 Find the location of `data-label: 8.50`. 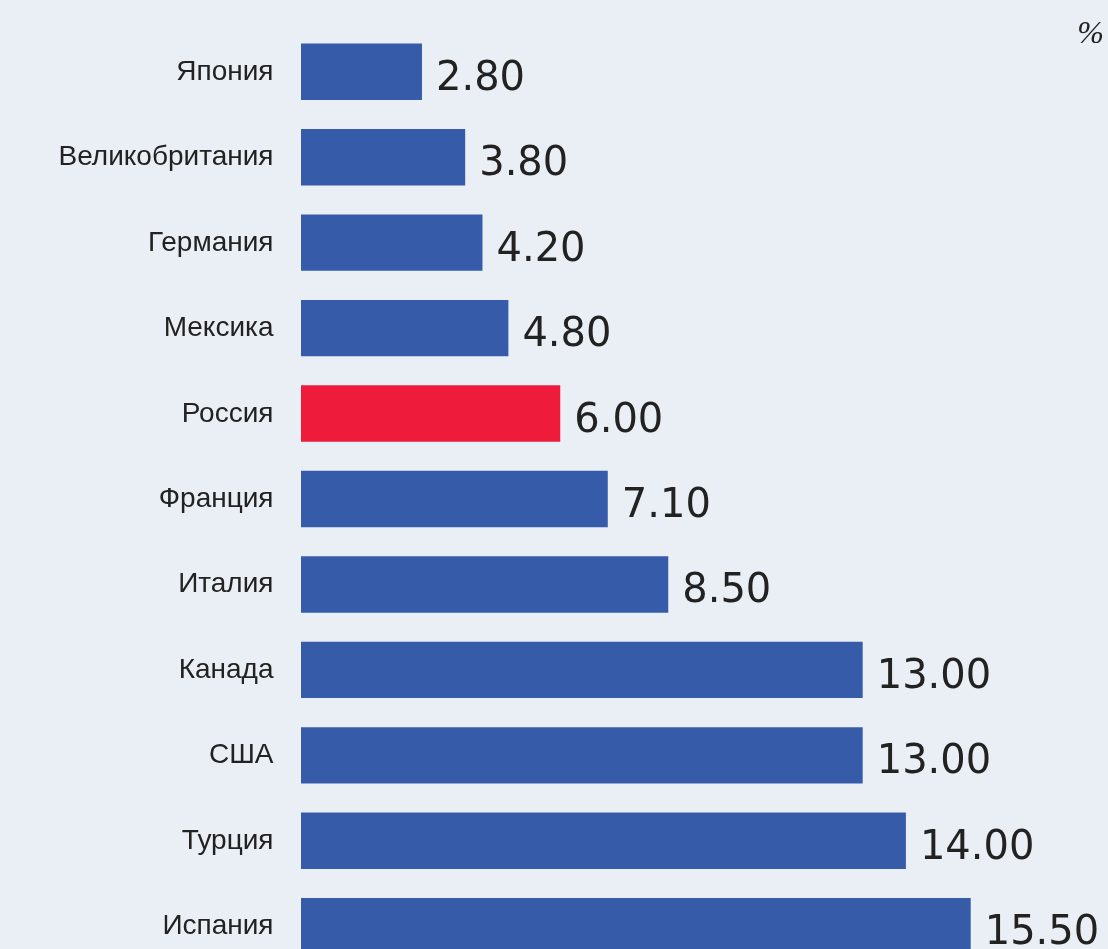

data-label: 8.50 is located at coordinates (727, 588).